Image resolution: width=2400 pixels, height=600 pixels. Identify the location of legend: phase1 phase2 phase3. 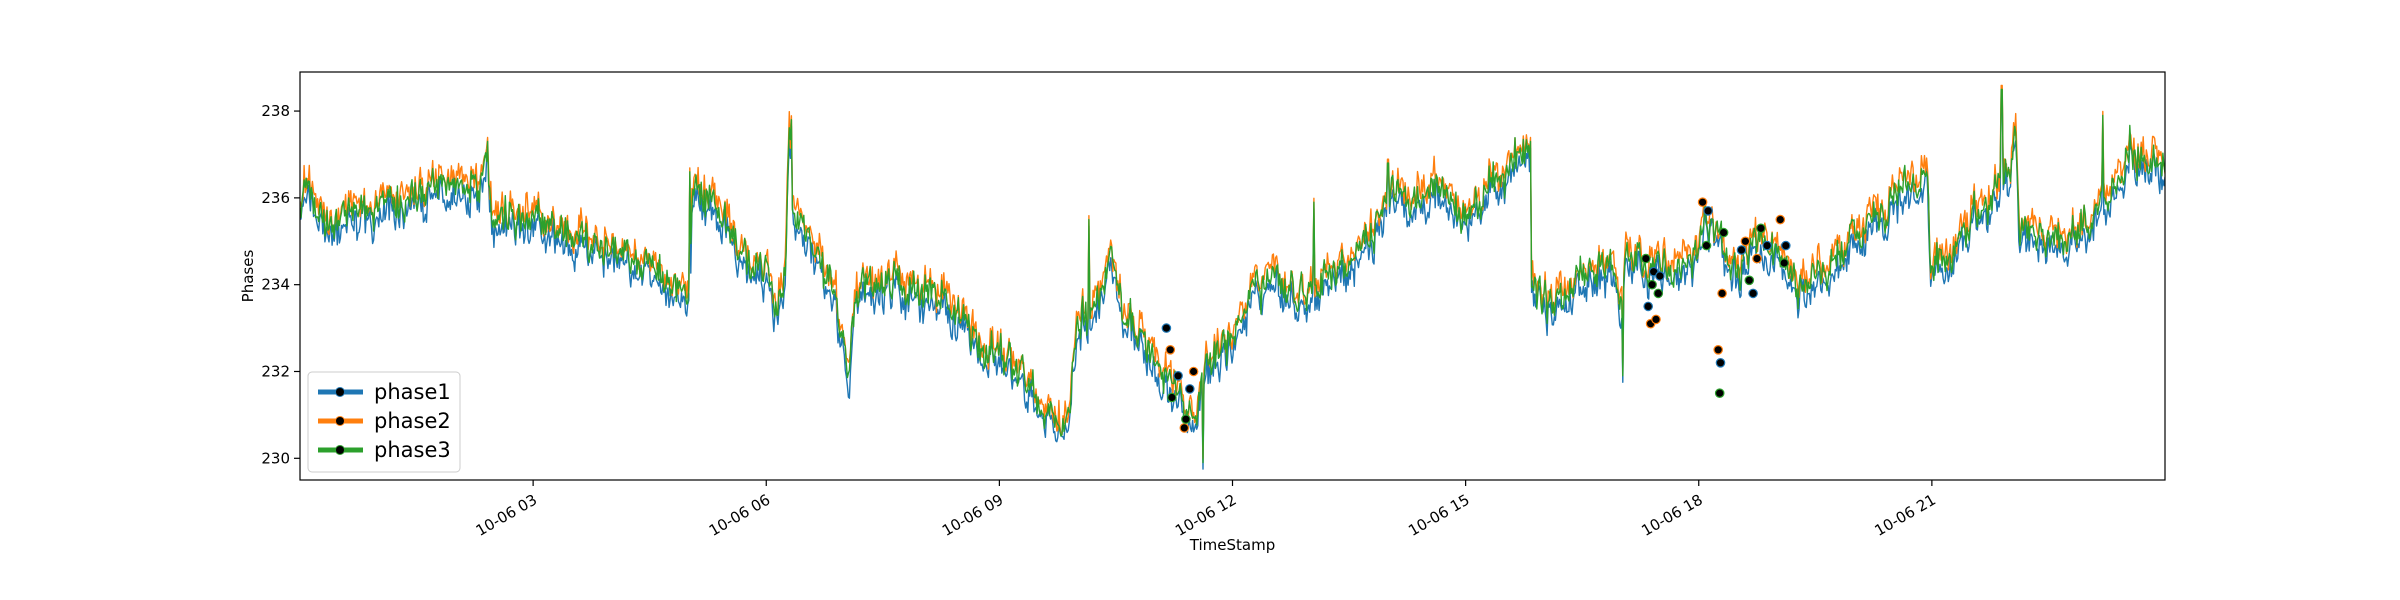
(384, 422).